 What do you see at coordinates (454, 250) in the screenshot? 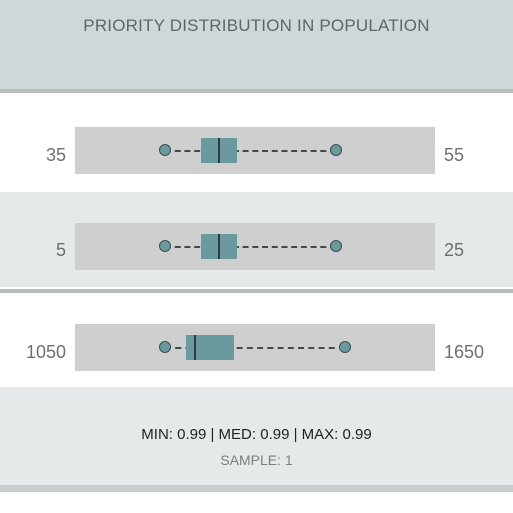
I see `range-max-label: 25` at bounding box center [454, 250].